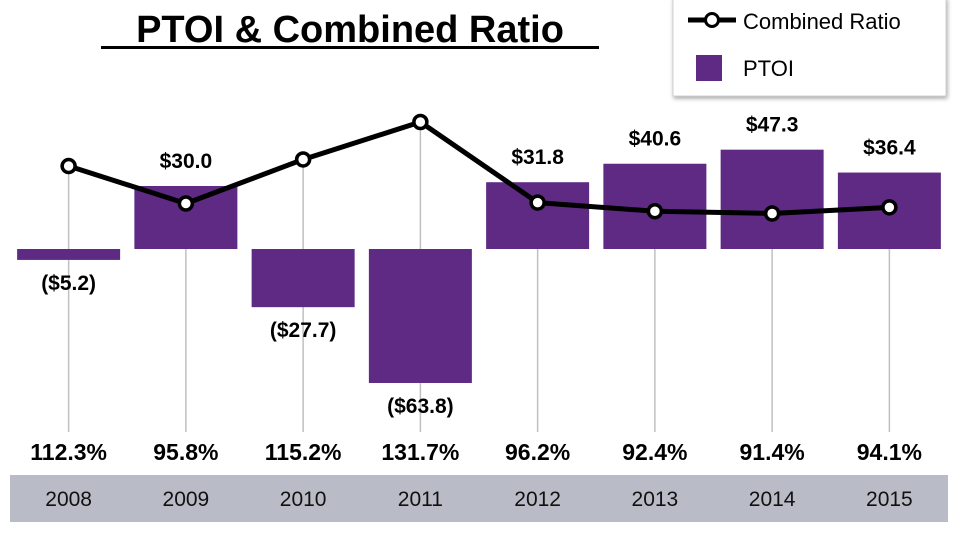 The height and width of the screenshot is (545, 958). What do you see at coordinates (420, 499) in the screenshot?
I see `x-tick-label: 2011` at bounding box center [420, 499].